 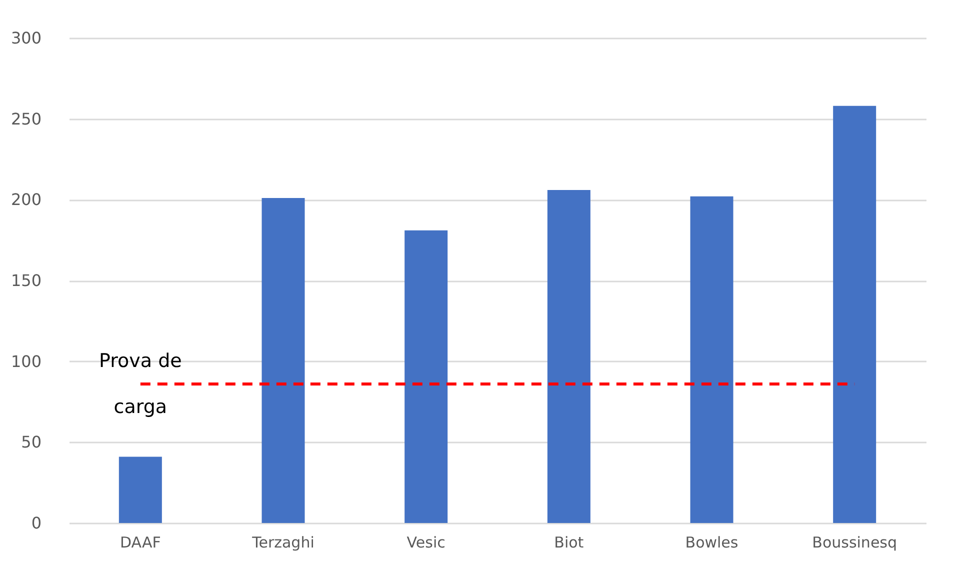 I want to click on x-tick-label: Vesic, so click(x=426, y=543).